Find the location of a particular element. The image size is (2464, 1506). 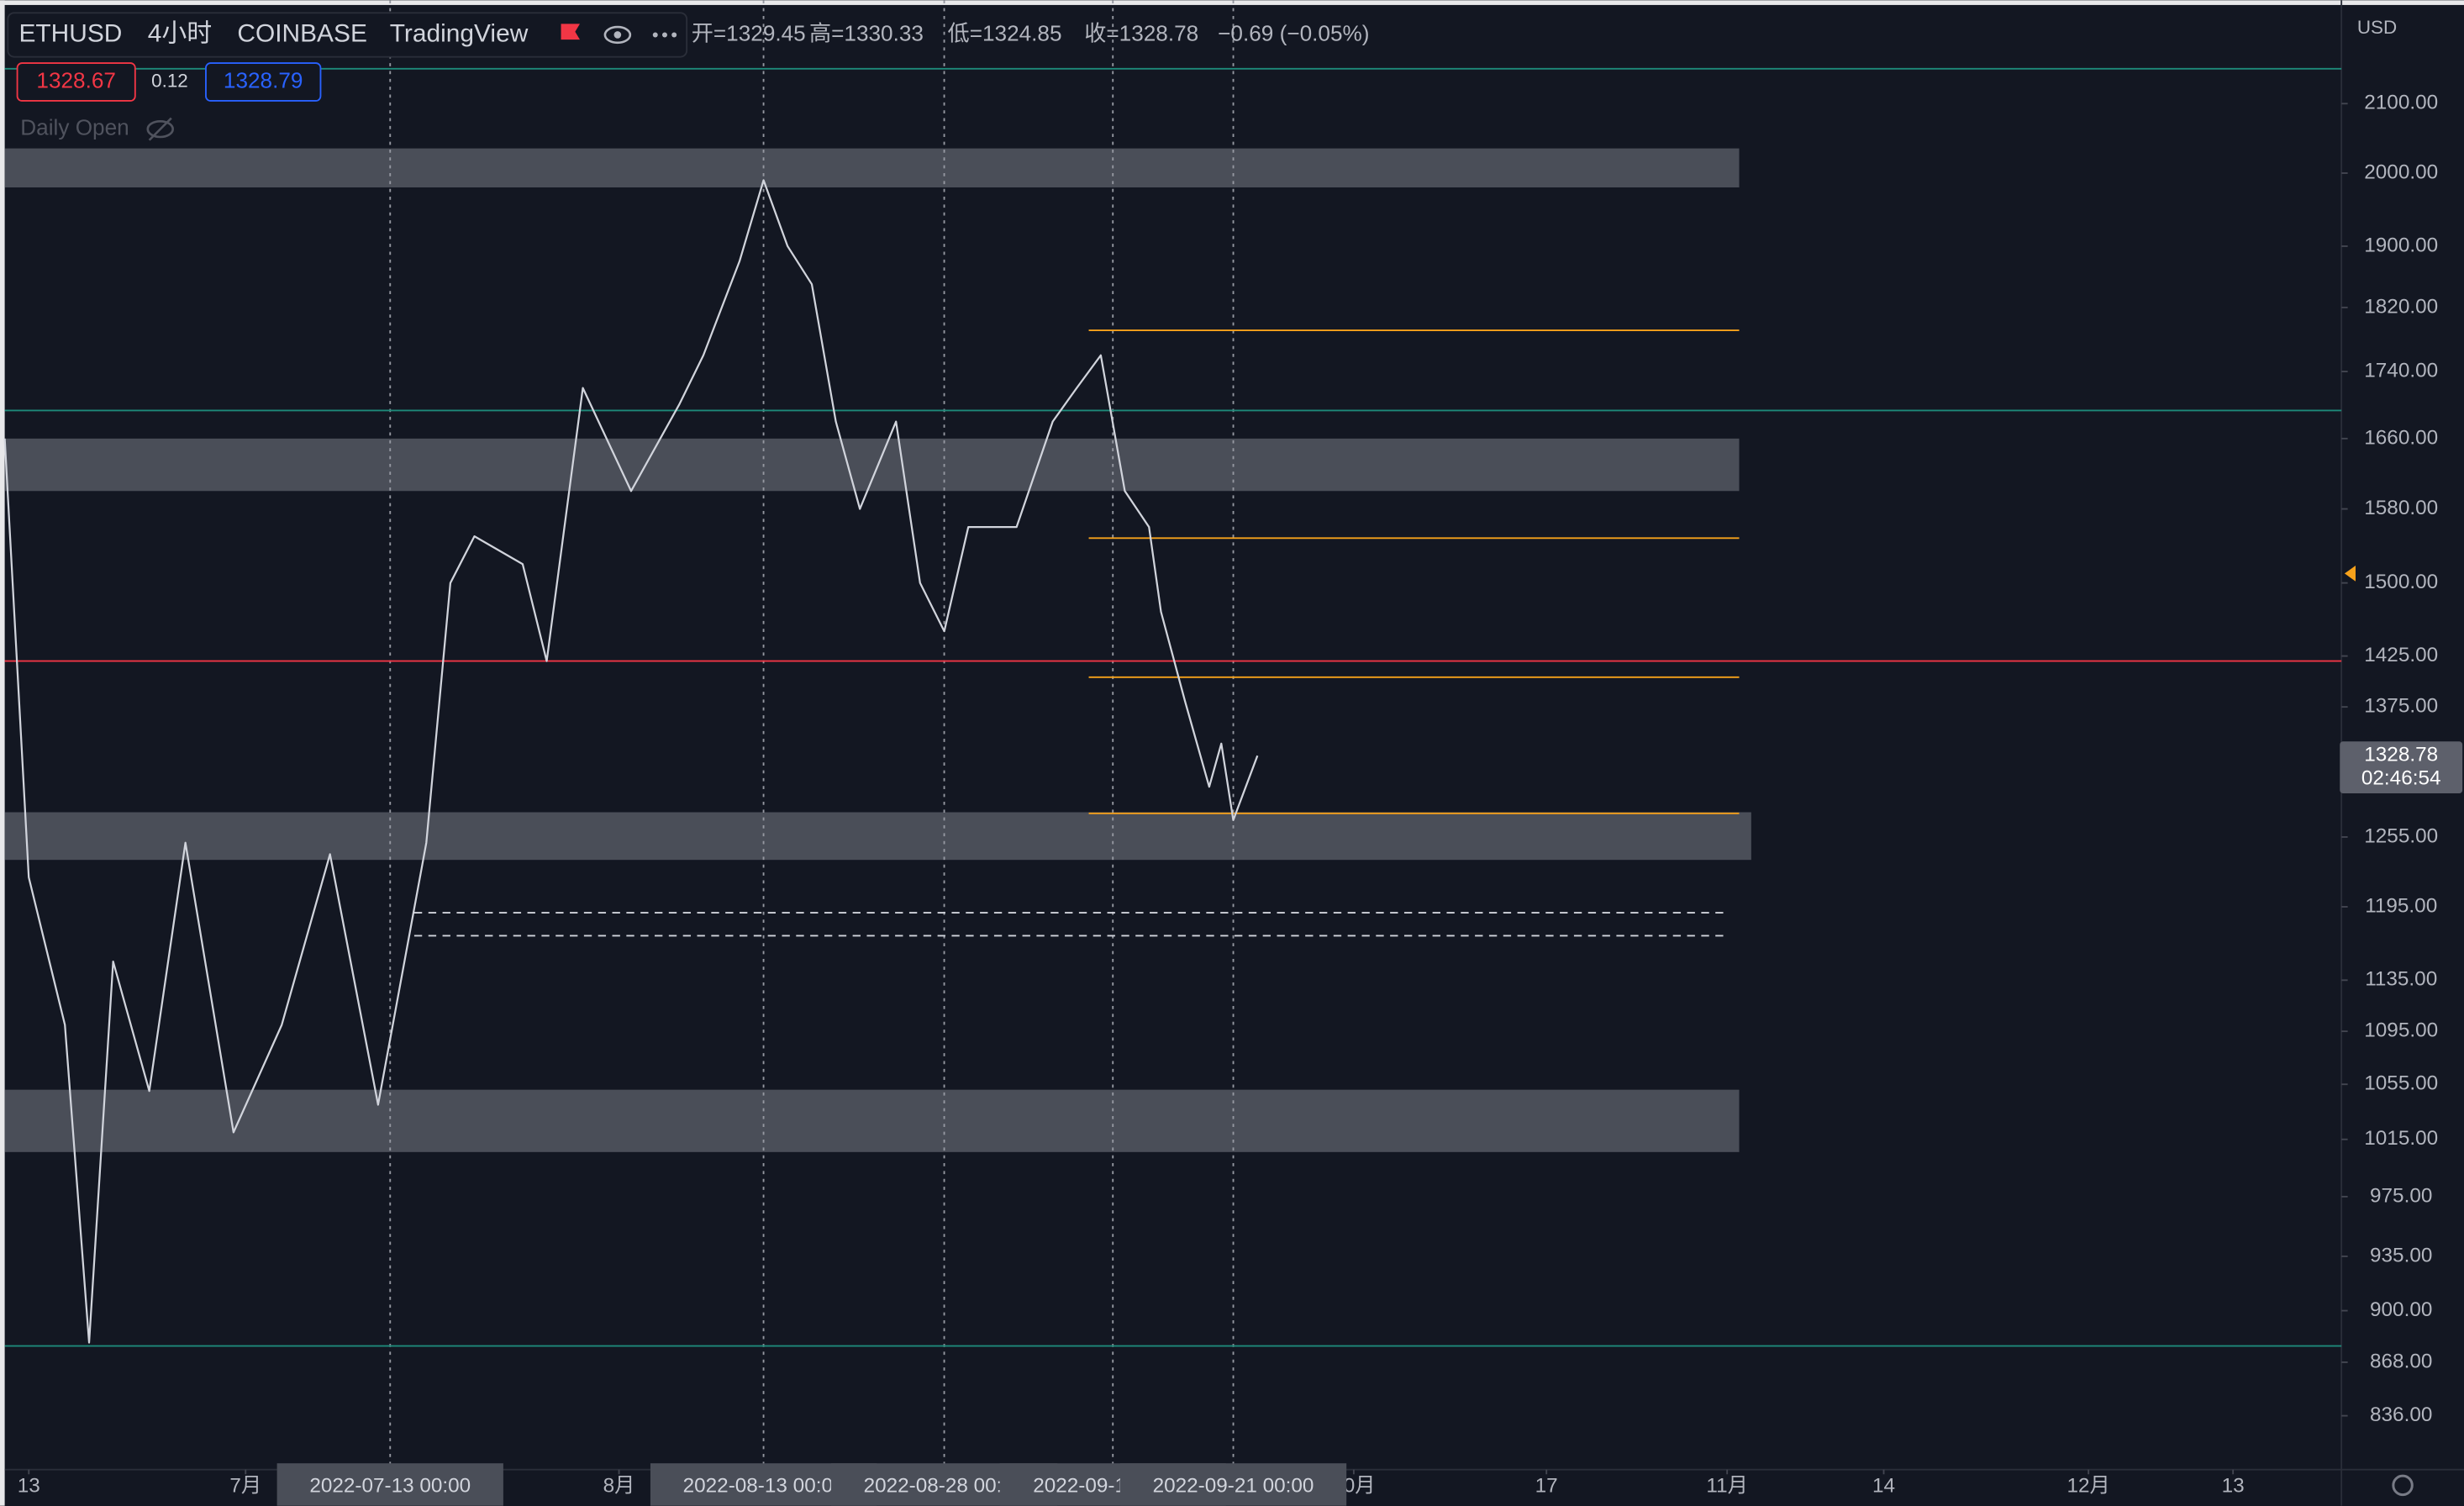

interval: 4小时 is located at coordinates (180, 33).